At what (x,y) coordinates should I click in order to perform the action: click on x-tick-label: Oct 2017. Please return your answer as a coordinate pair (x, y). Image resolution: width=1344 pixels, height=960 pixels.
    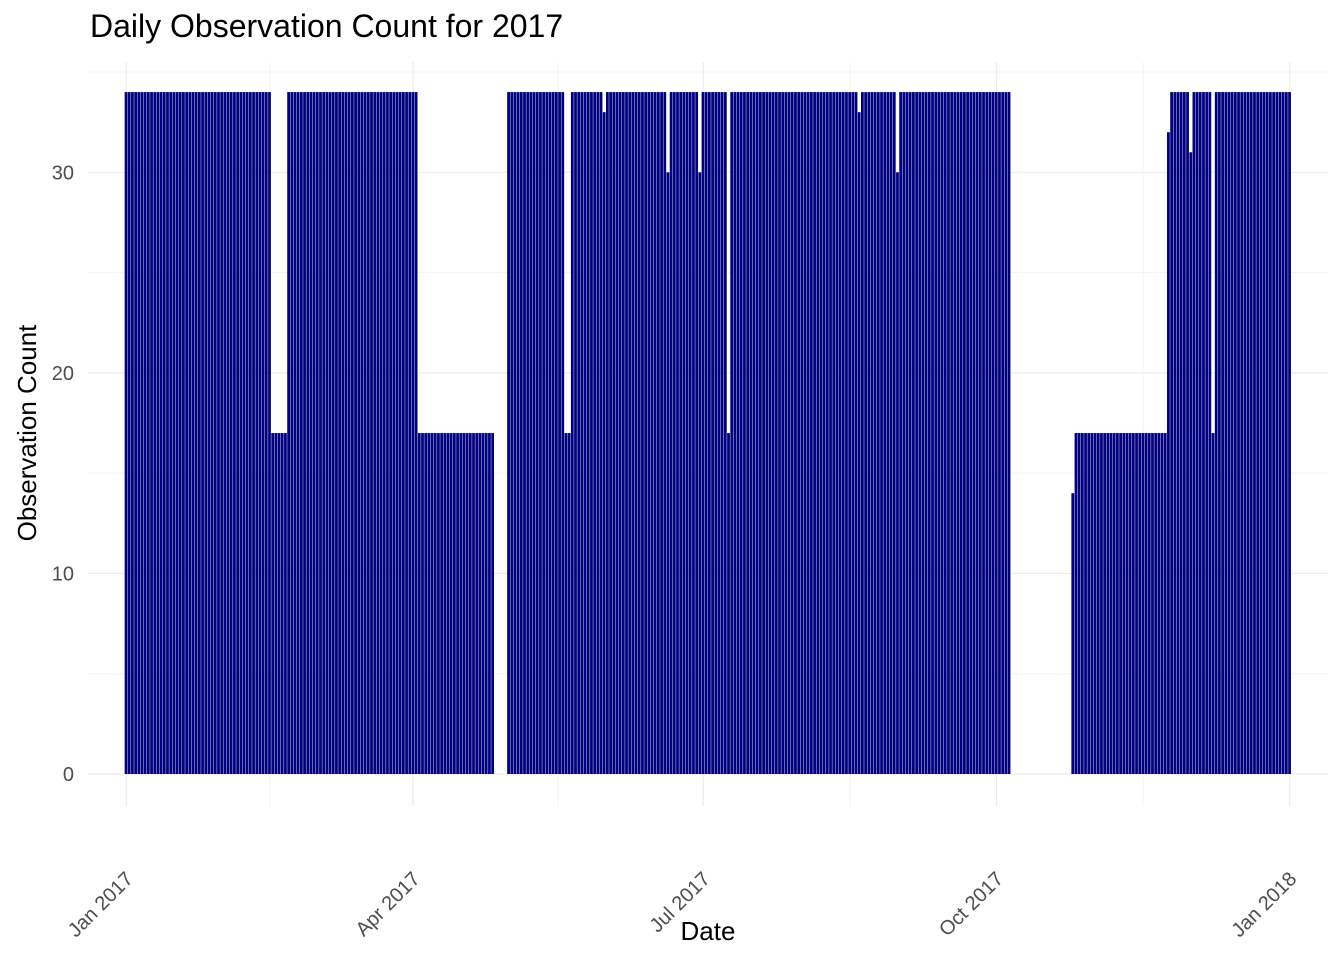
    Looking at the image, I should click on (971, 904).